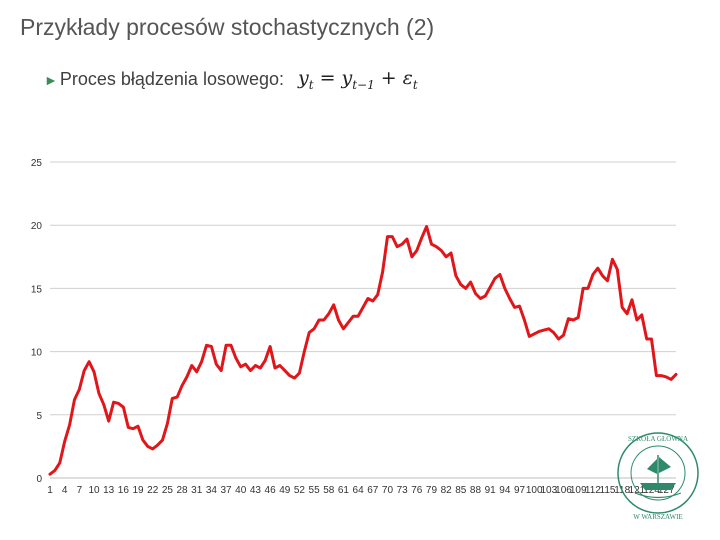 This screenshot has height=540, width=720. Describe the element at coordinates (300, 490) in the screenshot. I see `x-tick-label: 52` at that location.